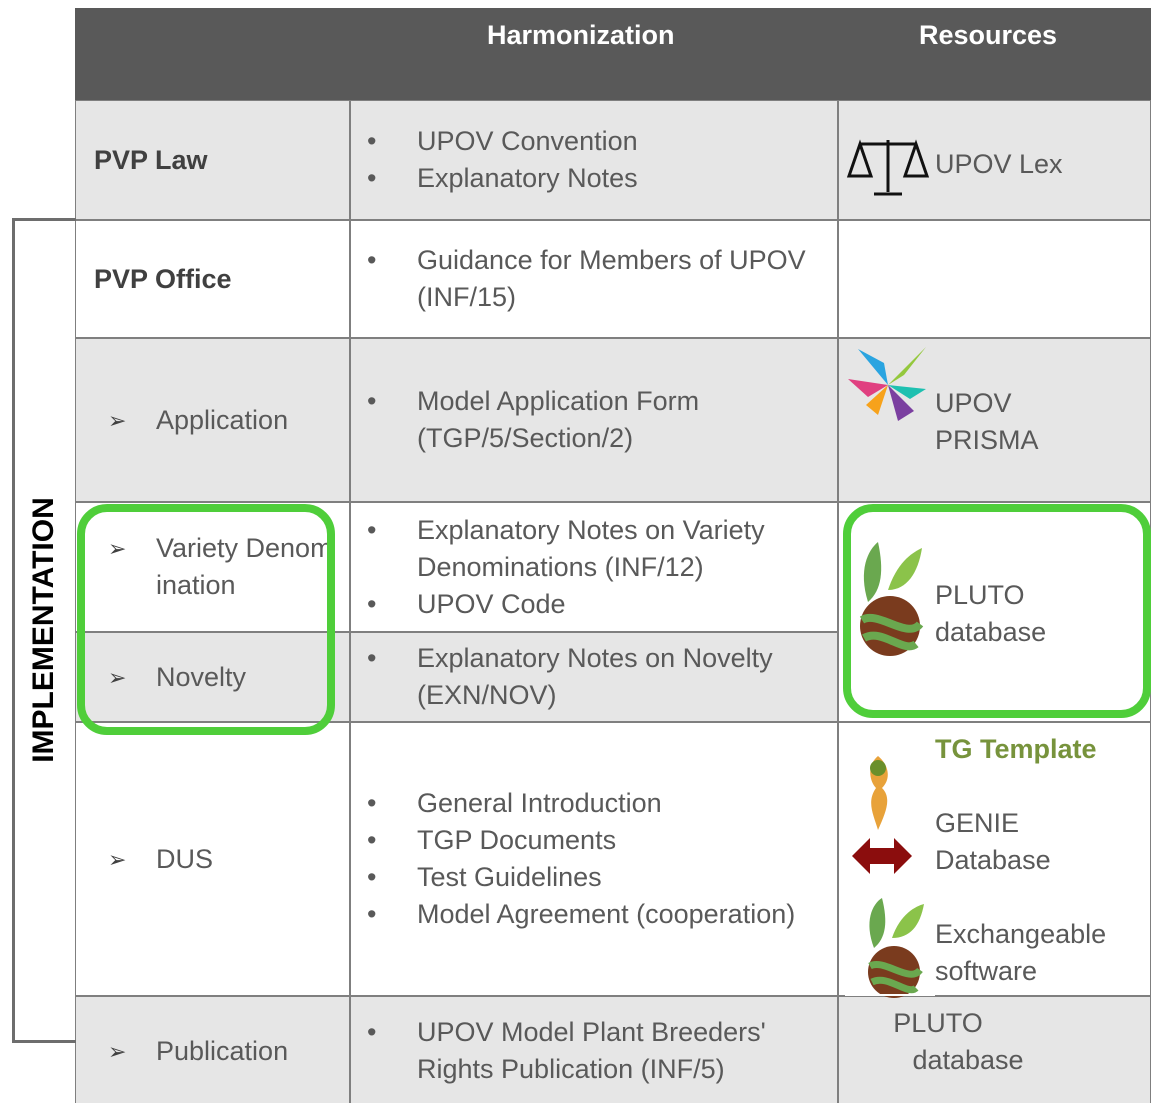  Describe the element at coordinates (891, 599) in the screenshot. I see `pluto-icon` at that location.